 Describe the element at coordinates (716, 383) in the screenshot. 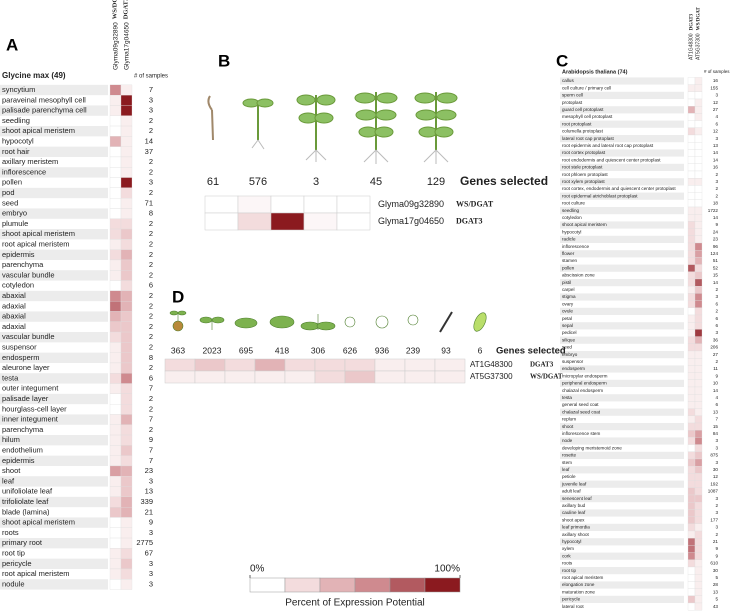

I see `sample-count: 10` at that location.